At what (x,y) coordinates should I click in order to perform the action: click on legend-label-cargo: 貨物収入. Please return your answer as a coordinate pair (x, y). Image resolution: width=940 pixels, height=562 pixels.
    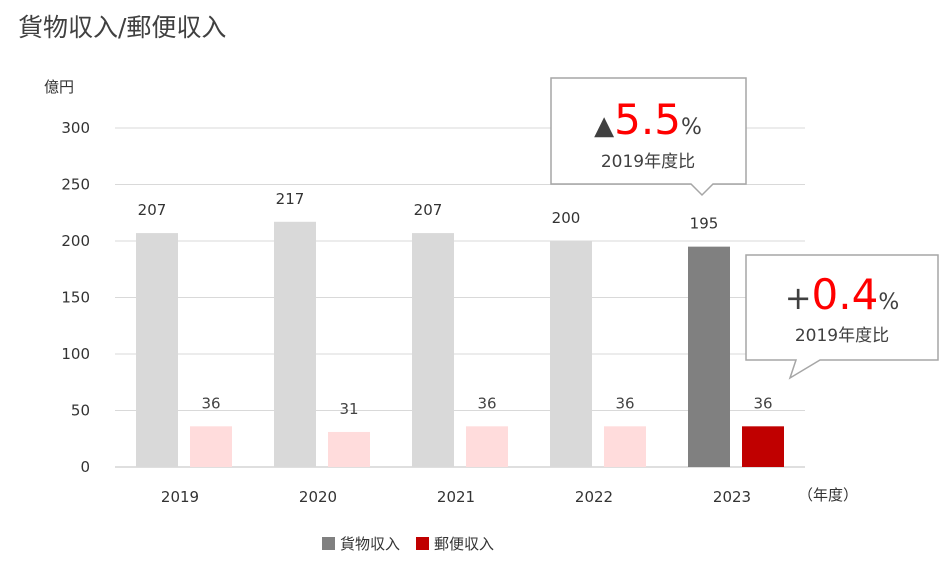
    Looking at the image, I should click on (370, 544).